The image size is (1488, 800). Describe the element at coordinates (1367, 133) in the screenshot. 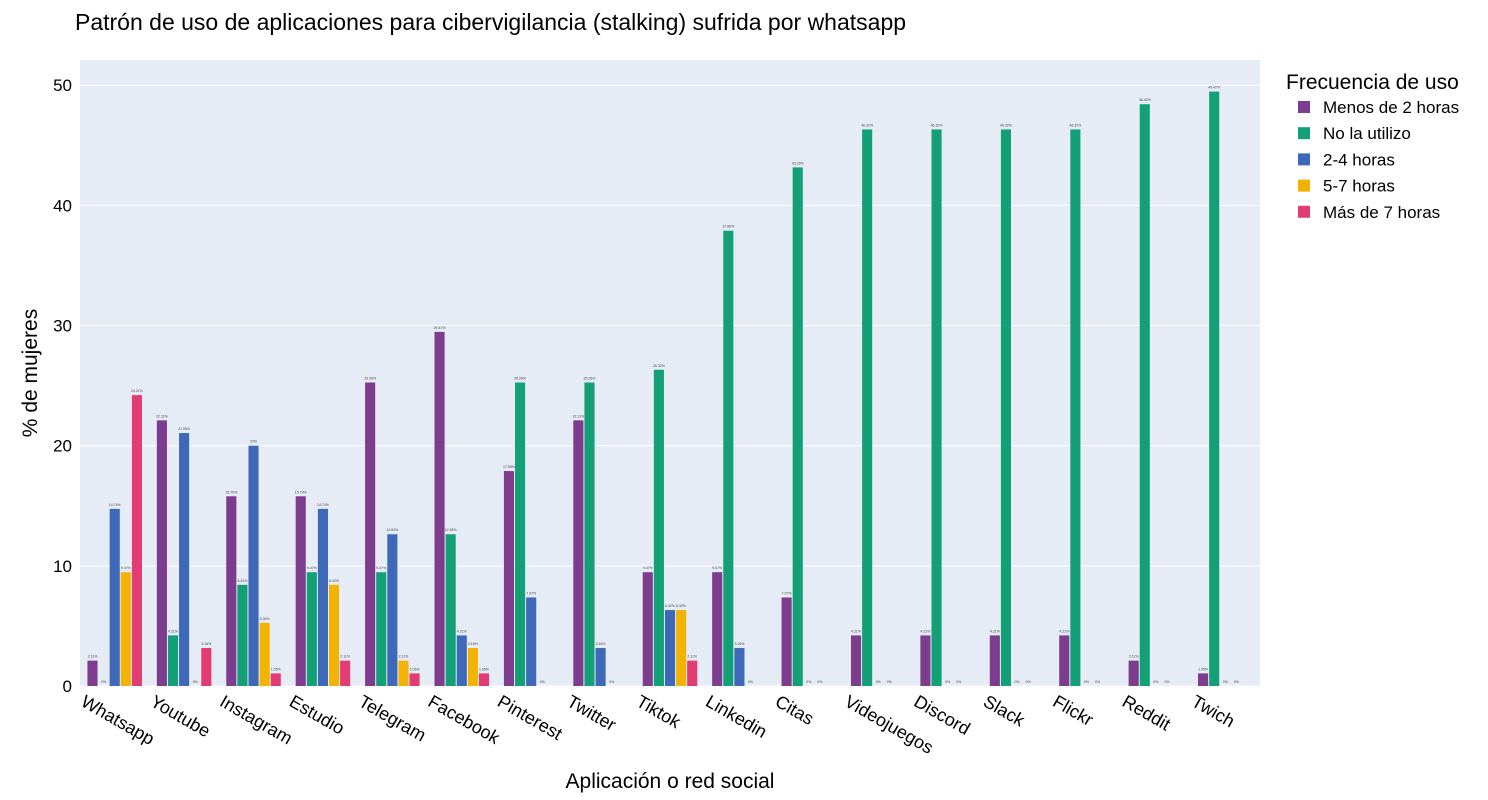

I see `legend-label: No la utilizo` at that location.